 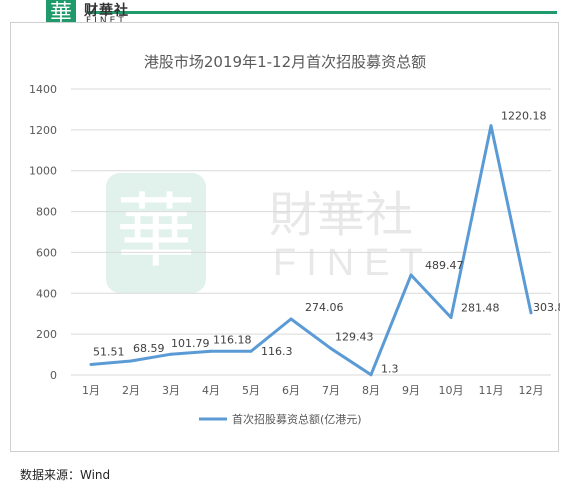 What do you see at coordinates (46, 334) in the screenshot?
I see `y-tick-label: 200` at bounding box center [46, 334].